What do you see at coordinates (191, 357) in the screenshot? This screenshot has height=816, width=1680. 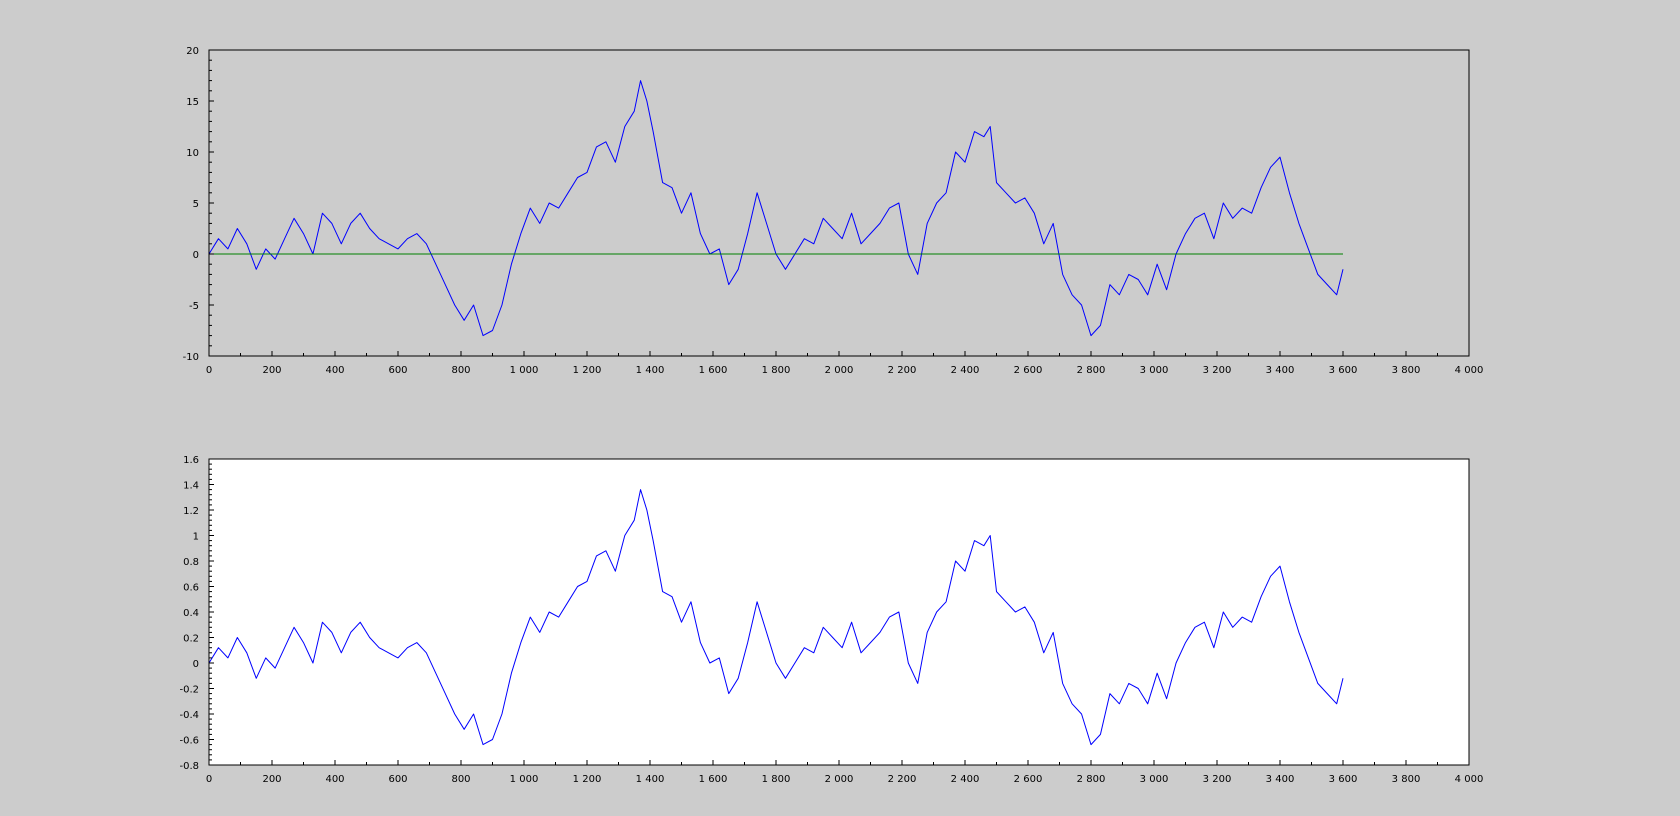 I see `y-tick-label: -10` at bounding box center [191, 357].